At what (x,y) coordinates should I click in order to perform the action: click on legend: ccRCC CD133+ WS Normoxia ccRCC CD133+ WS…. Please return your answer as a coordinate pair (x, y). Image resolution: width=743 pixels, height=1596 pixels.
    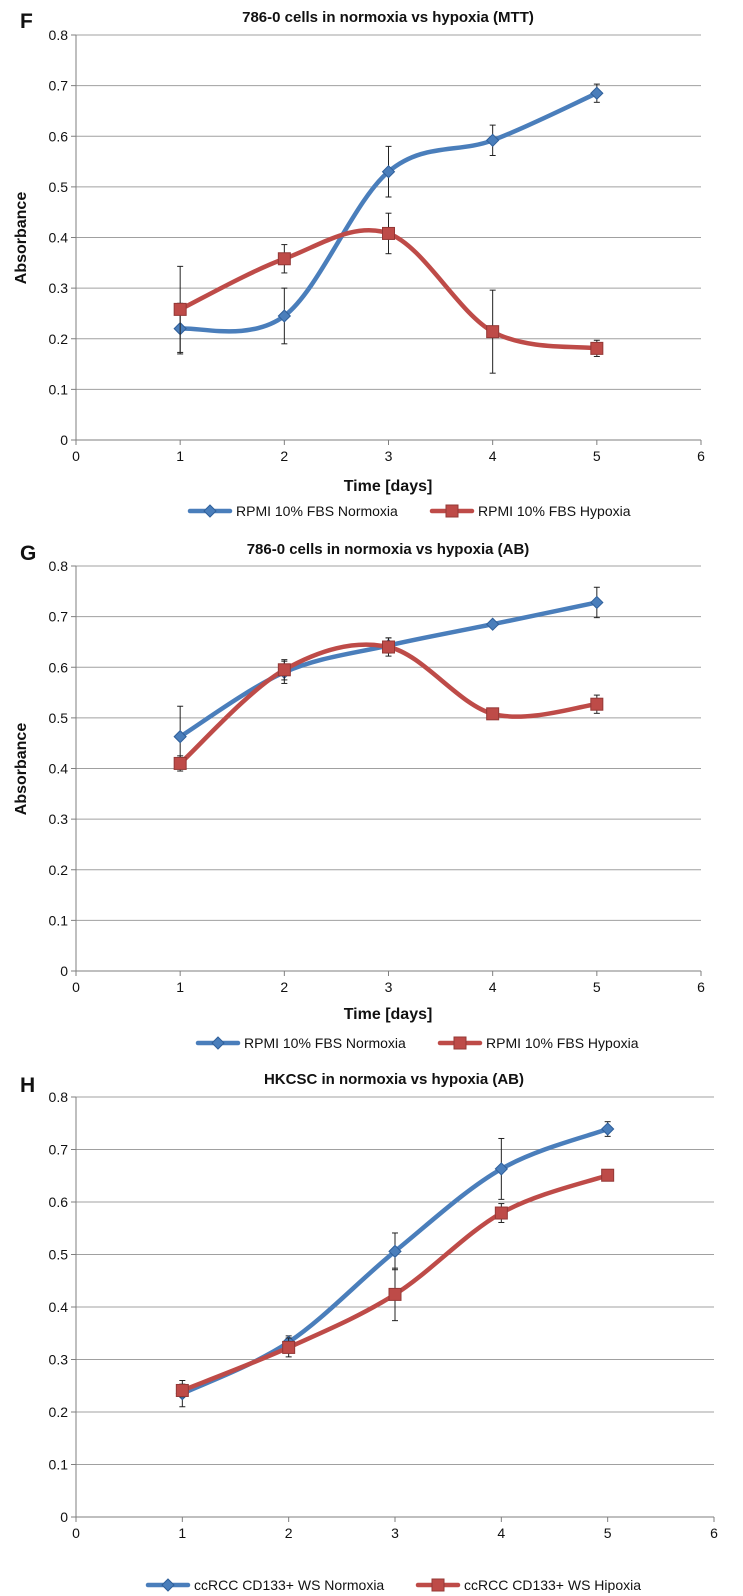
    Looking at the image, I should click on (393, 1585).